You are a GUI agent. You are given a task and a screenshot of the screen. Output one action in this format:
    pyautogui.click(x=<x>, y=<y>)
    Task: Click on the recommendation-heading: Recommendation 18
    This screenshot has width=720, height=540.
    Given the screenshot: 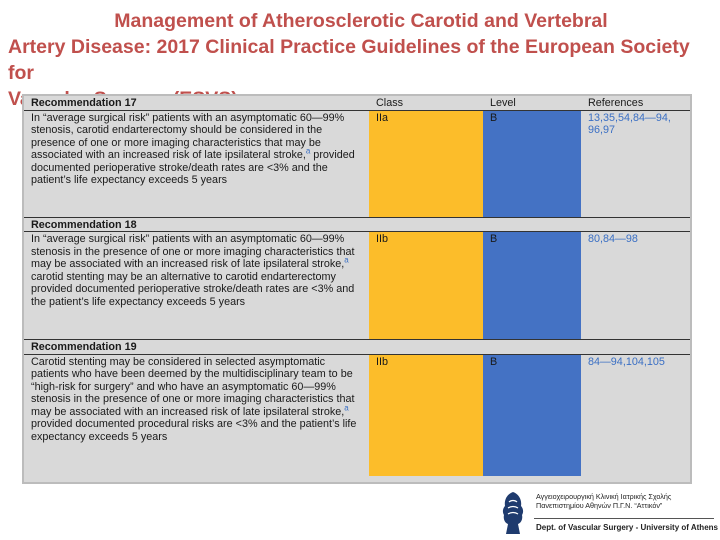 What is the action you would take?
    pyautogui.click(x=357, y=224)
    